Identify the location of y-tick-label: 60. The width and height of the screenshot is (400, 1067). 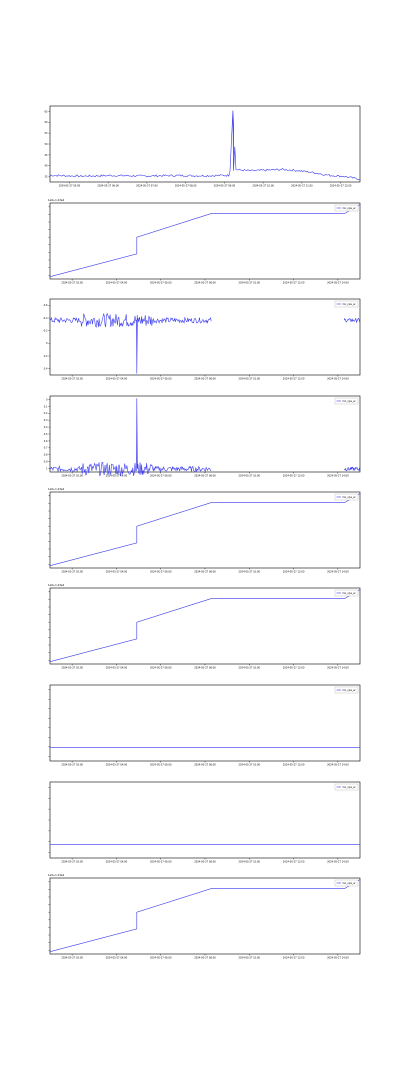
(46, 122).